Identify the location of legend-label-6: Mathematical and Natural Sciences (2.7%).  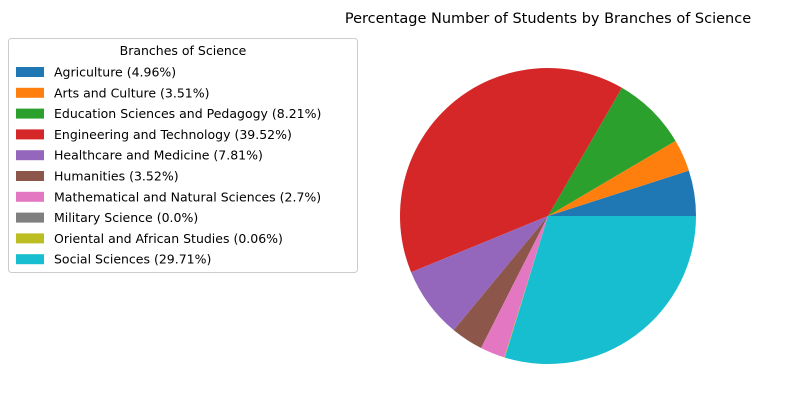
(187, 196).